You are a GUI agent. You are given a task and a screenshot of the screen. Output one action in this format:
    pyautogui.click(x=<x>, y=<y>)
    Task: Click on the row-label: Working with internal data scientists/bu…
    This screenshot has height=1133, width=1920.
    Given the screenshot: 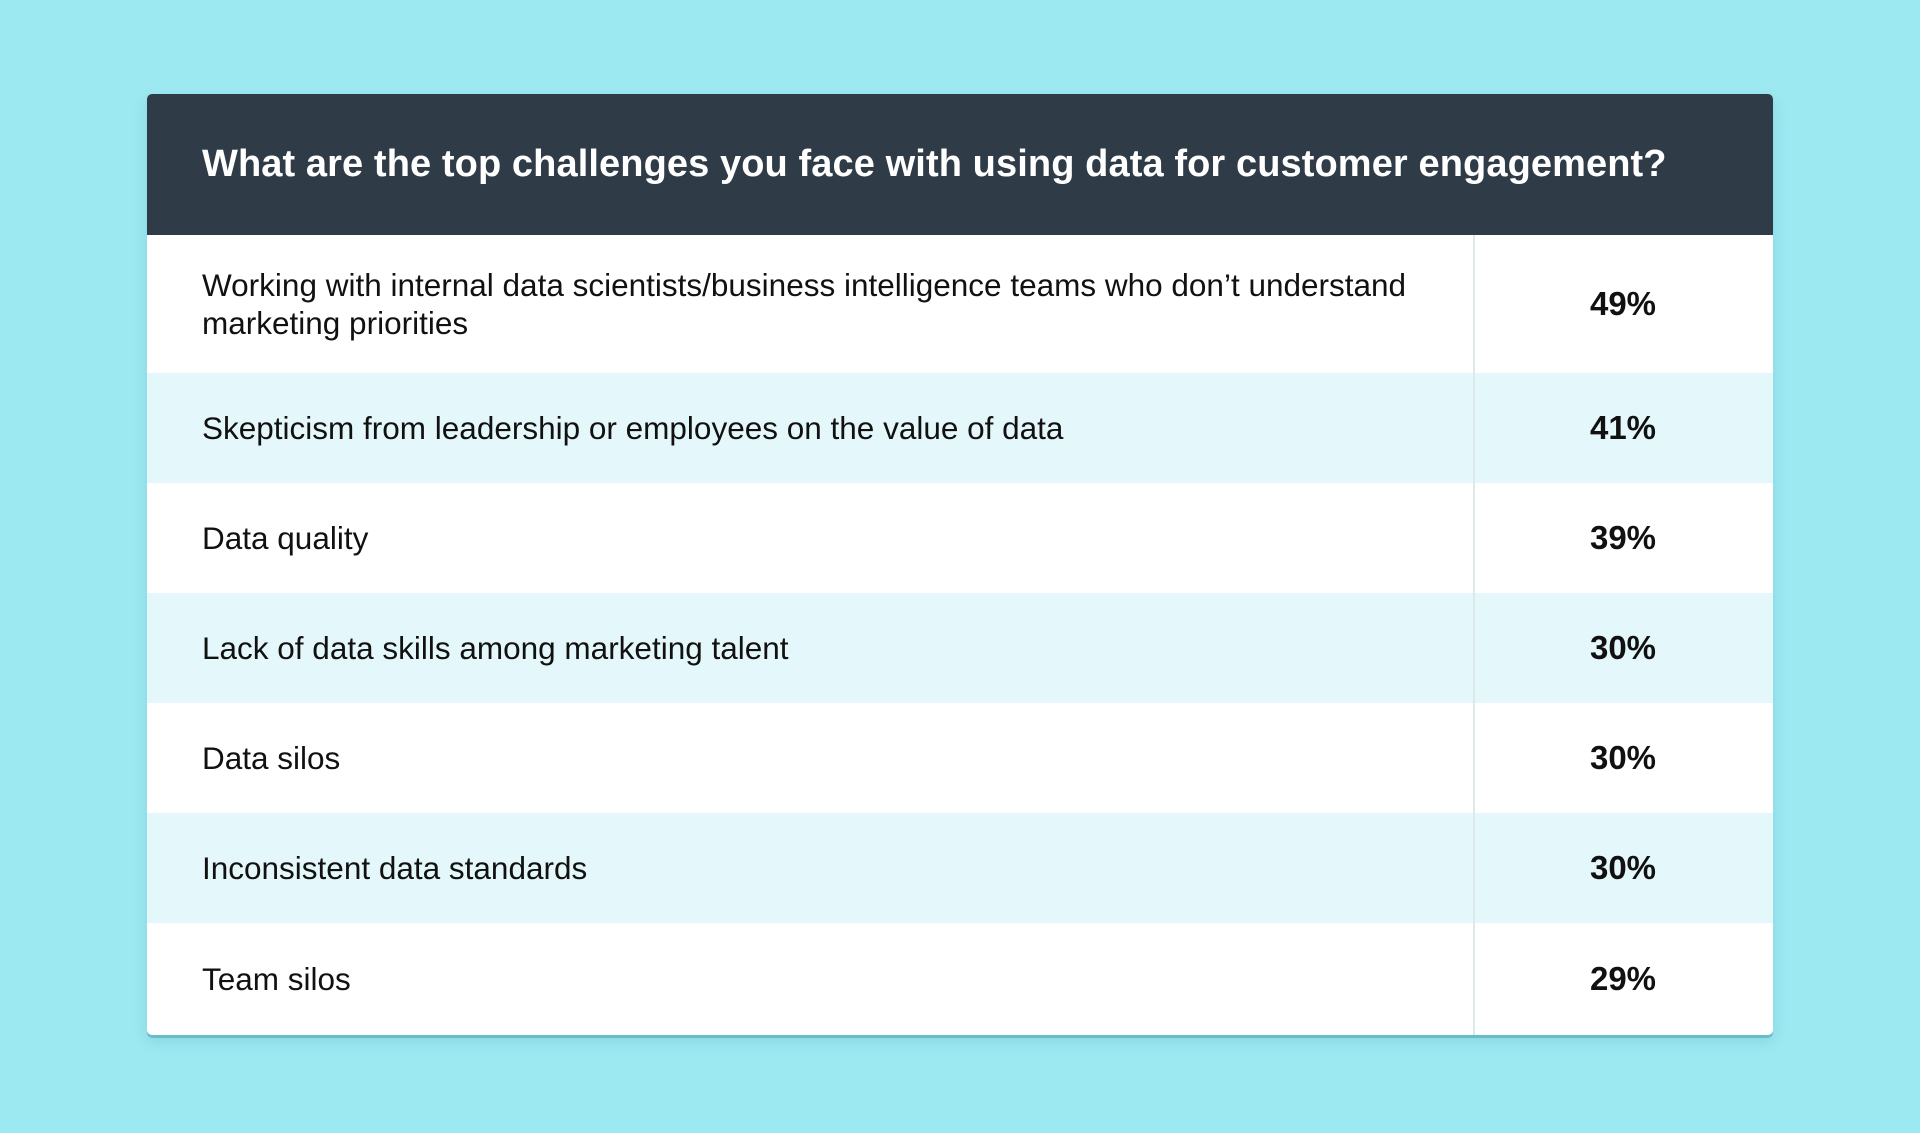 What is the action you would take?
    pyautogui.click(x=804, y=304)
    